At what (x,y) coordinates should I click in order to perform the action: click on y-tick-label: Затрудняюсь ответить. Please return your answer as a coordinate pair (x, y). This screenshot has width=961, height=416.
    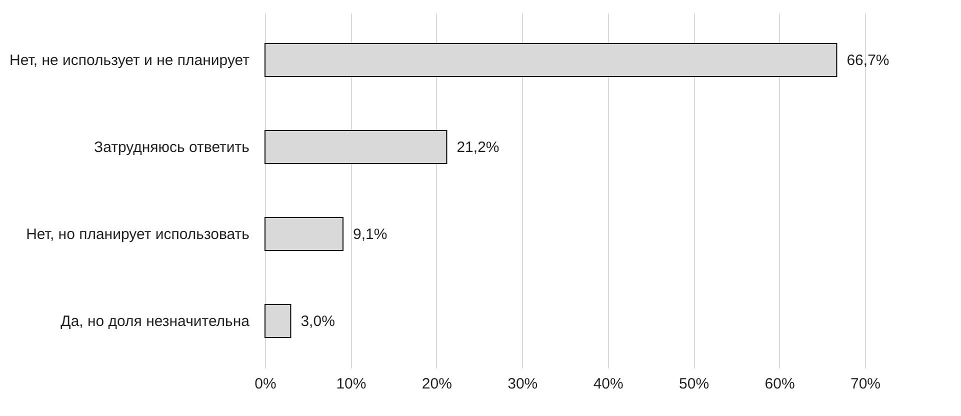
    Looking at the image, I should click on (172, 147).